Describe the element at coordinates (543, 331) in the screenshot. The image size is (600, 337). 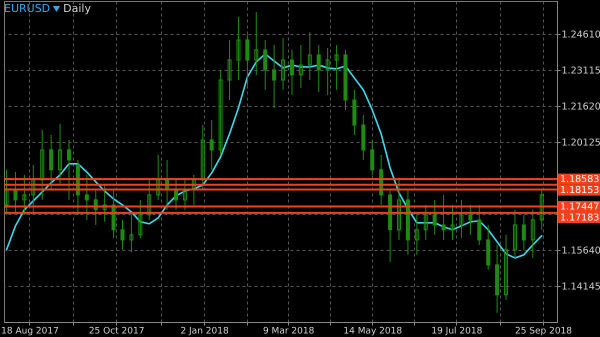
I see `x-tick-label: 25 Sep 2018` at that location.